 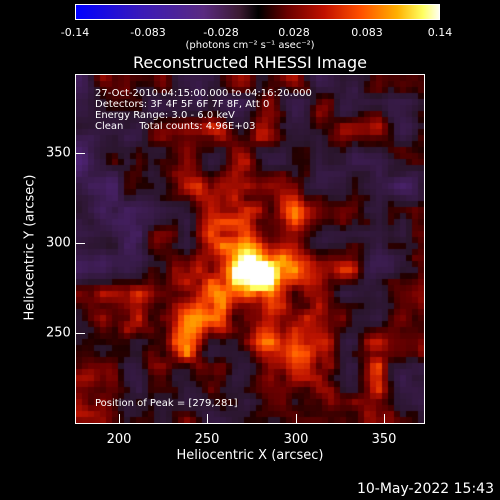 What do you see at coordinates (58, 153) in the screenshot?
I see `y-tick-label: 350` at bounding box center [58, 153].